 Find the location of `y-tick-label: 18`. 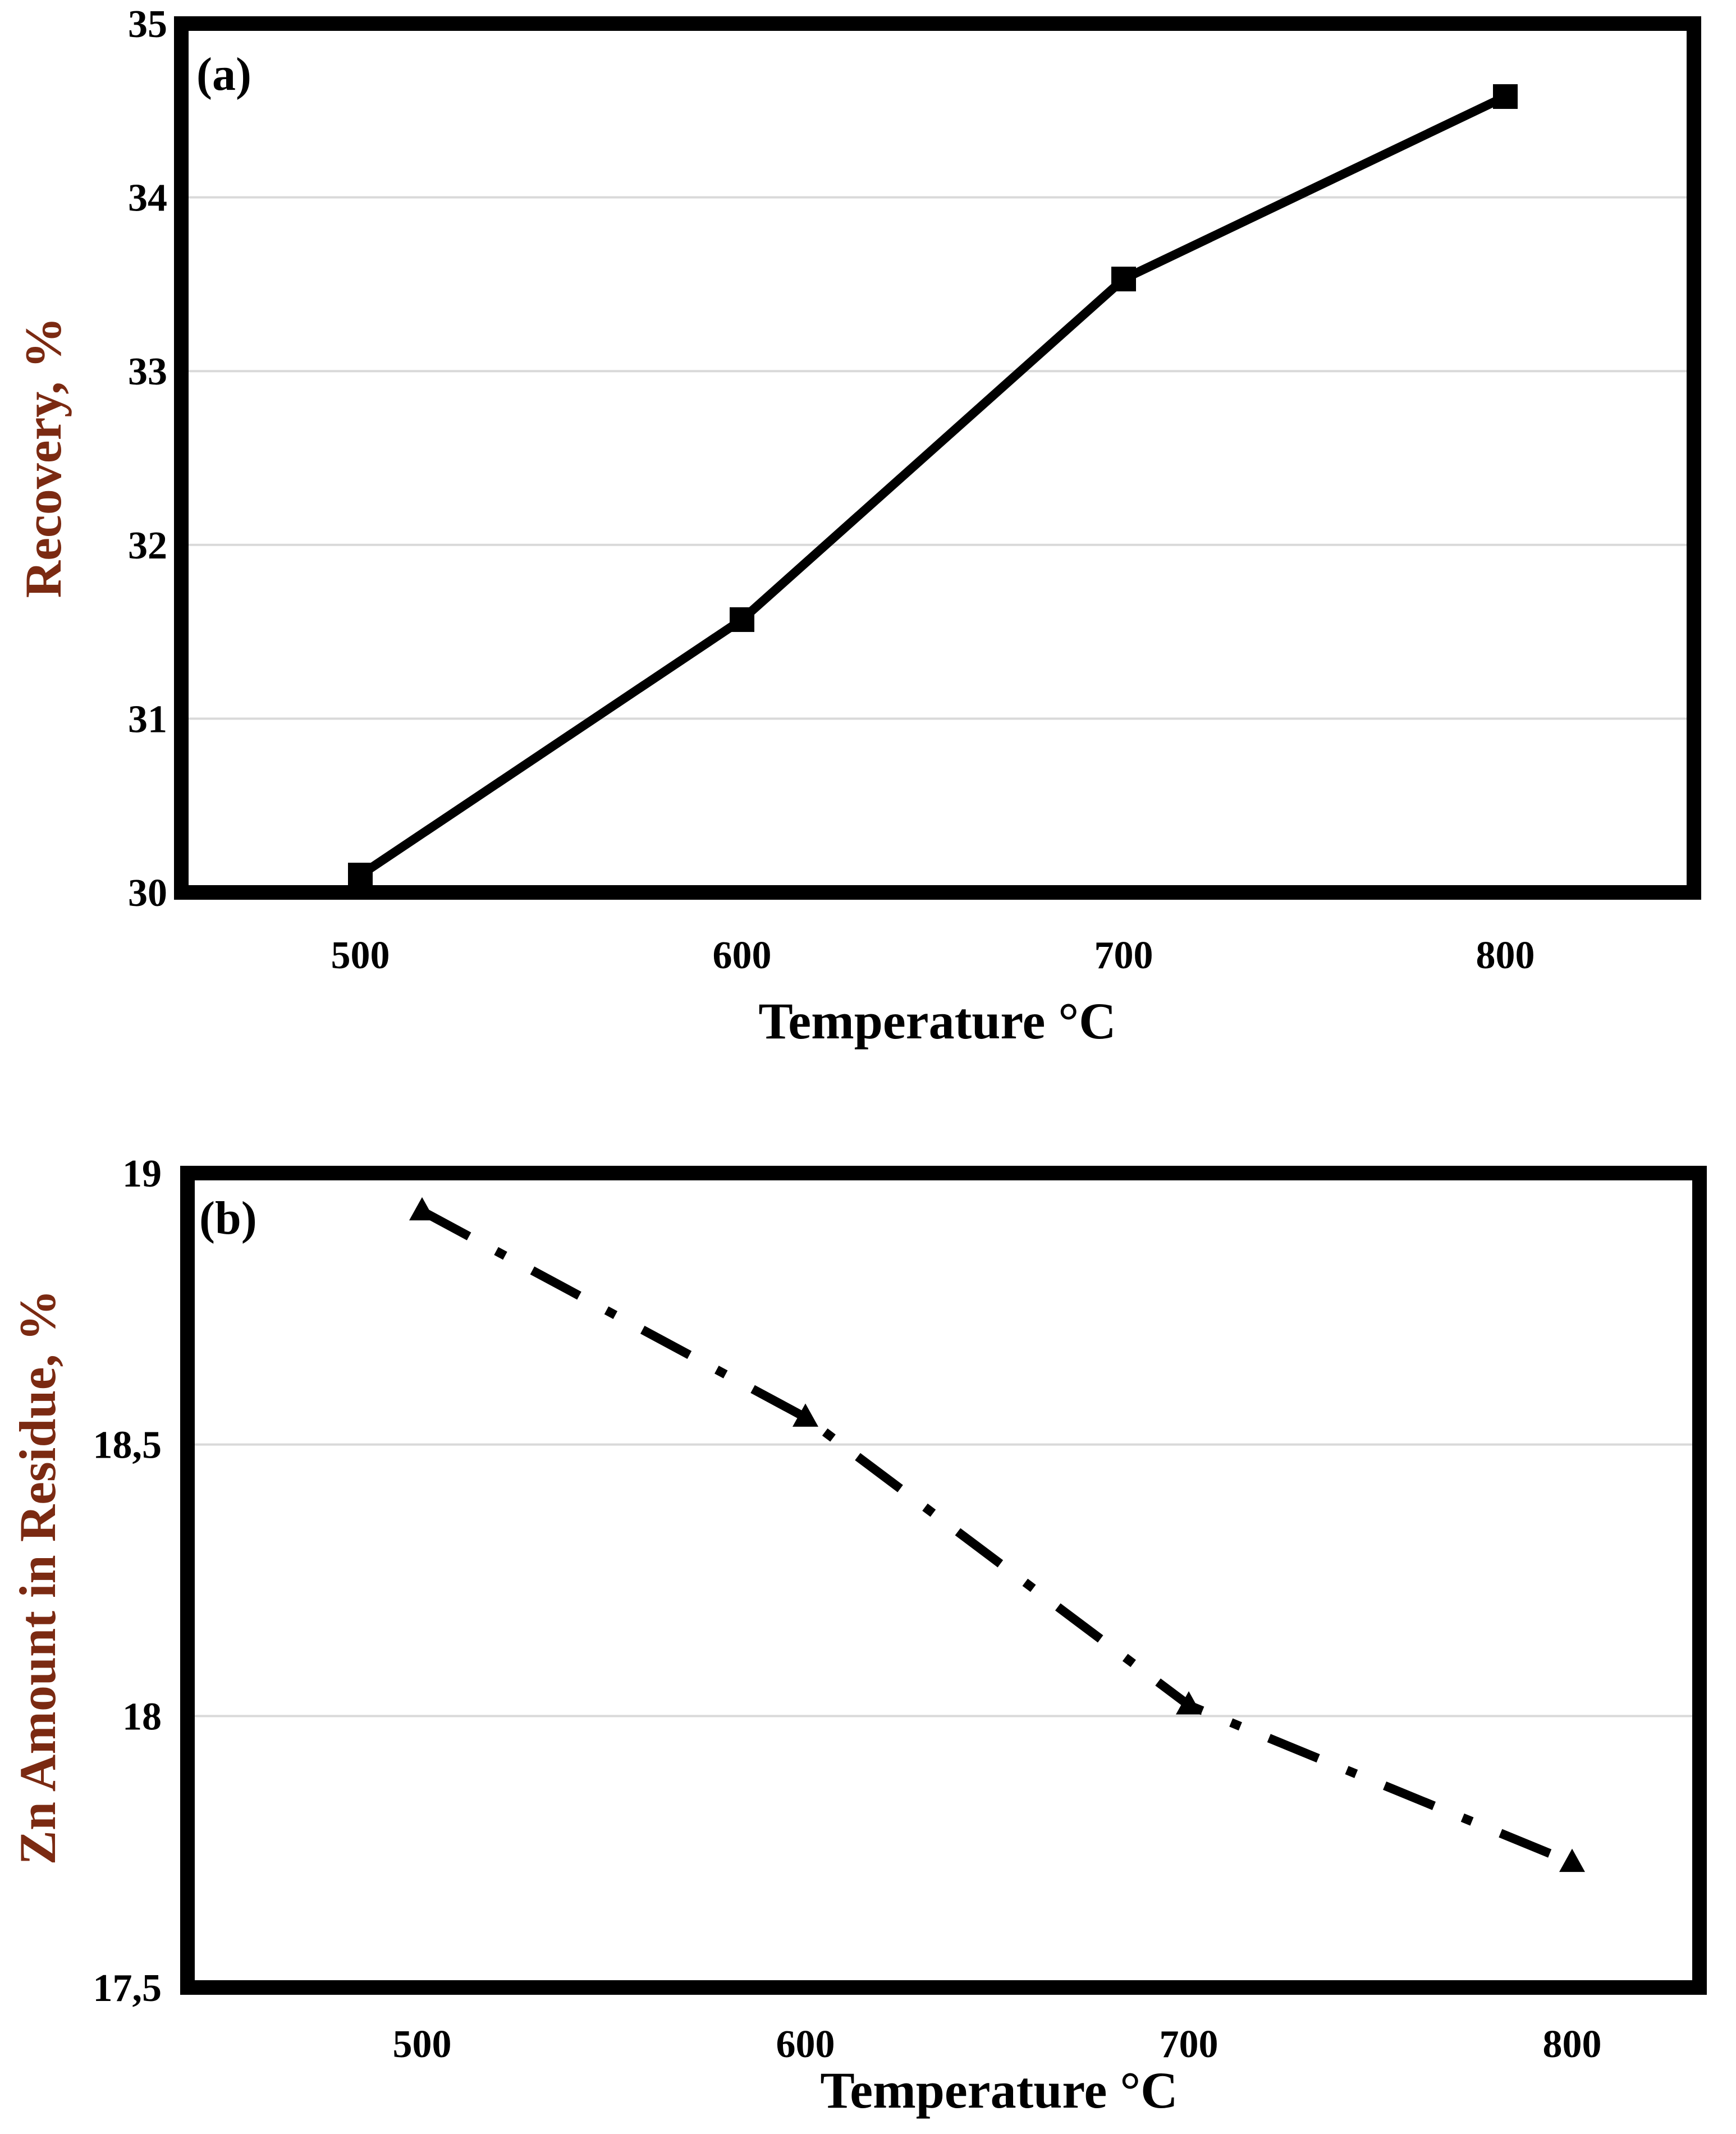

y-tick-label: 18 is located at coordinates (142, 1716).